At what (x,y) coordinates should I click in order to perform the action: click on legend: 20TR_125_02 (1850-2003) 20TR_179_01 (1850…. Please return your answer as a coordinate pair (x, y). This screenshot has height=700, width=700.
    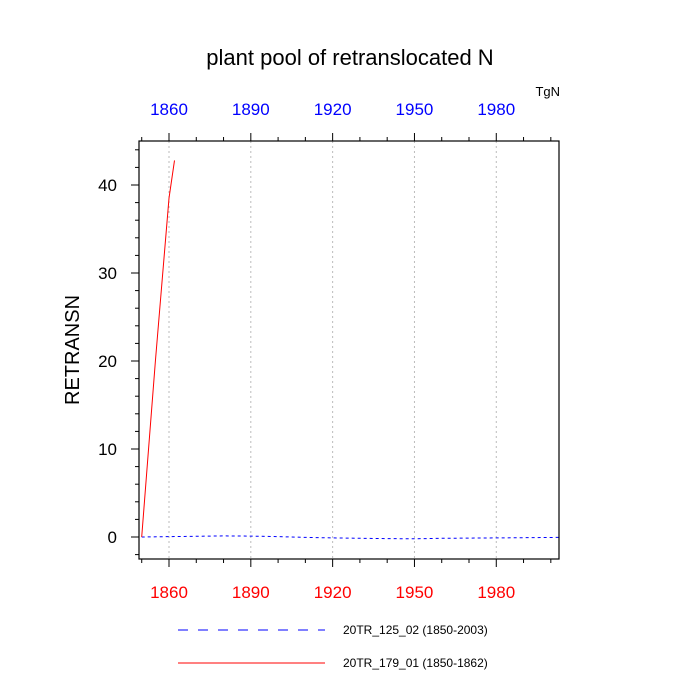
    Looking at the image, I should click on (333, 646).